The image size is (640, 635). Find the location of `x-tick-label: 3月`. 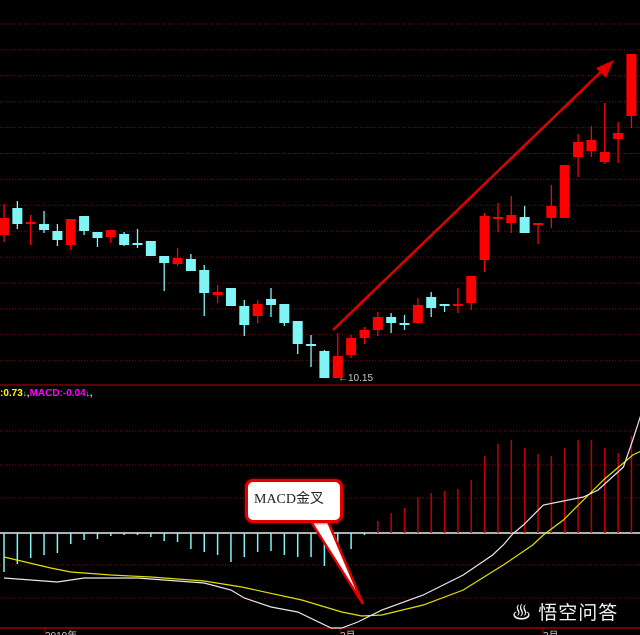

x-tick-label: 3月 is located at coordinates (551, 631).